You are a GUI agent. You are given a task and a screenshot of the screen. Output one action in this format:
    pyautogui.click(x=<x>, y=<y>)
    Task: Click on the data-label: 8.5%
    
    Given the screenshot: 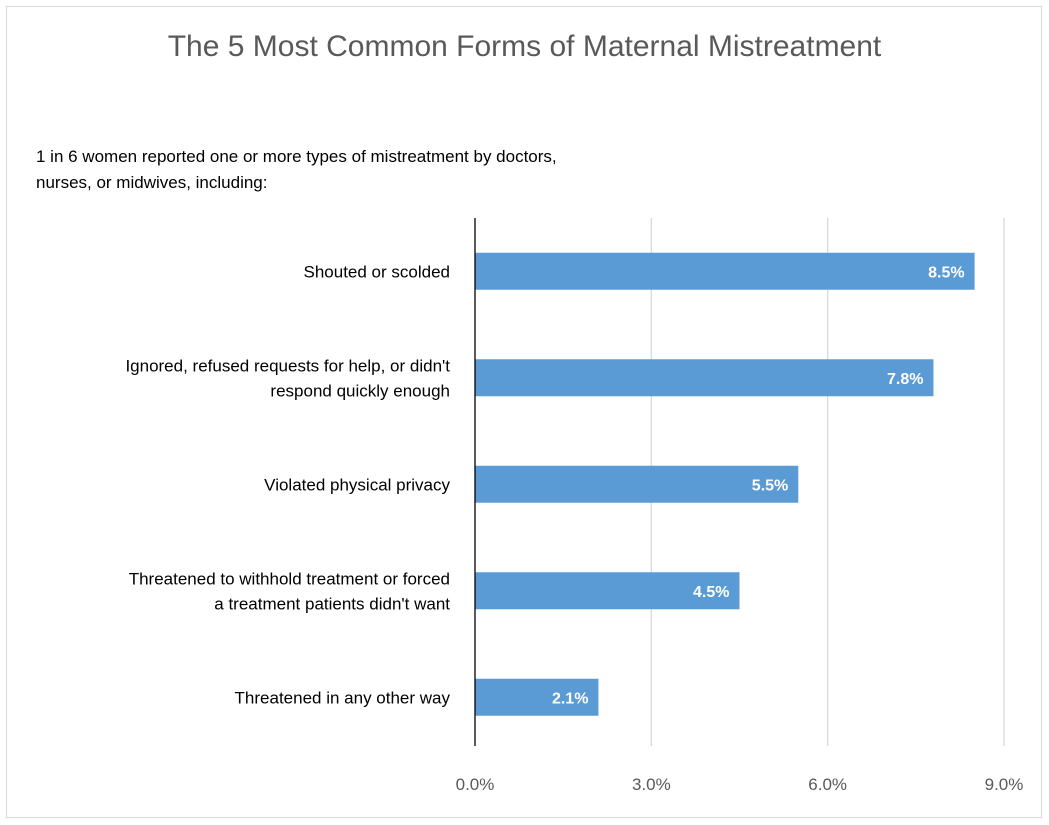 What is the action you would take?
    pyautogui.click(x=946, y=272)
    